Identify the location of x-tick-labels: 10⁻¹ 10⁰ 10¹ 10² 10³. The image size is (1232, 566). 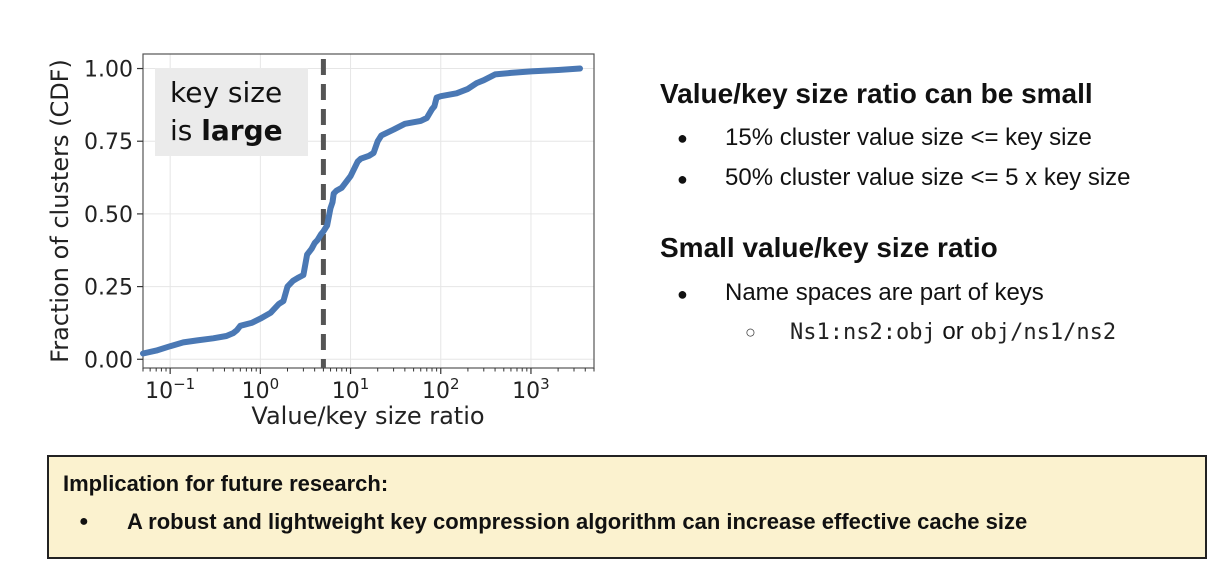
(368, 386).